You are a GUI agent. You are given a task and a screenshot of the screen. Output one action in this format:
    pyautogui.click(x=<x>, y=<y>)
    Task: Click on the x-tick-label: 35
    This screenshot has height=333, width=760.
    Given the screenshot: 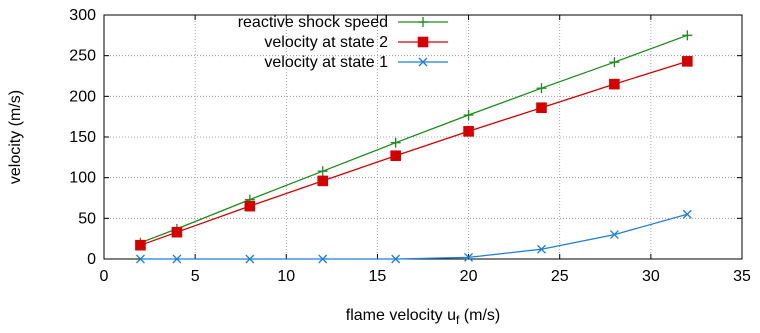 What is the action you would take?
    pyautogui.click(x=742, y=276)
    